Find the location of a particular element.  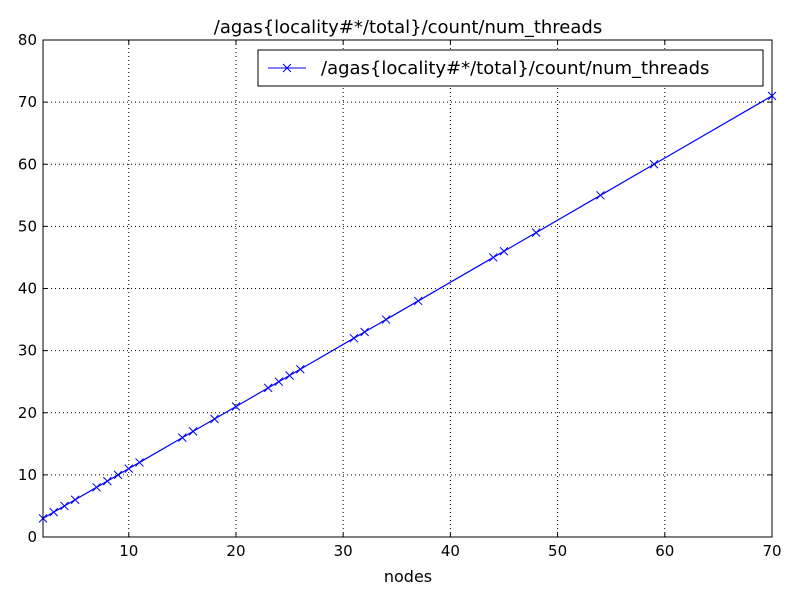

x-tick-label: 10 is located at coordinates (128, 551).